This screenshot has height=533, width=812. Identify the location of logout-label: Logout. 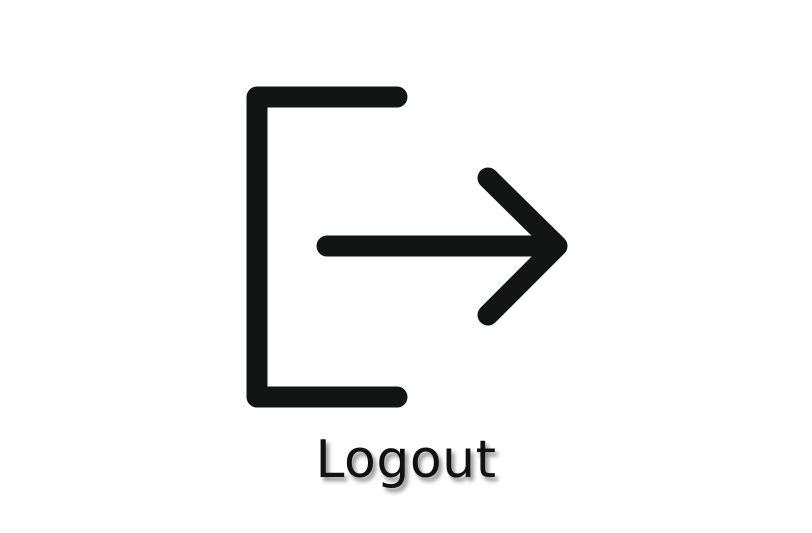
(406, 460).